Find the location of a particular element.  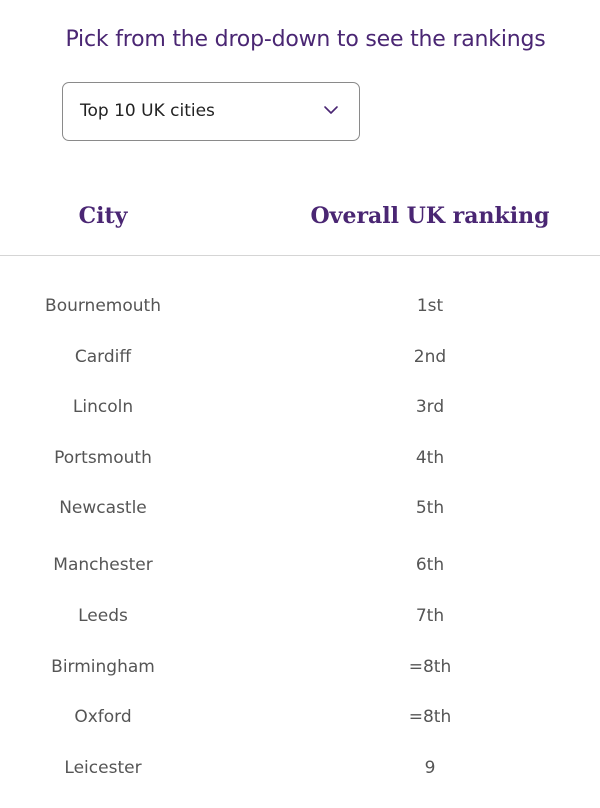

city-cell: Portsmouth is located at coordinates (103, 458).